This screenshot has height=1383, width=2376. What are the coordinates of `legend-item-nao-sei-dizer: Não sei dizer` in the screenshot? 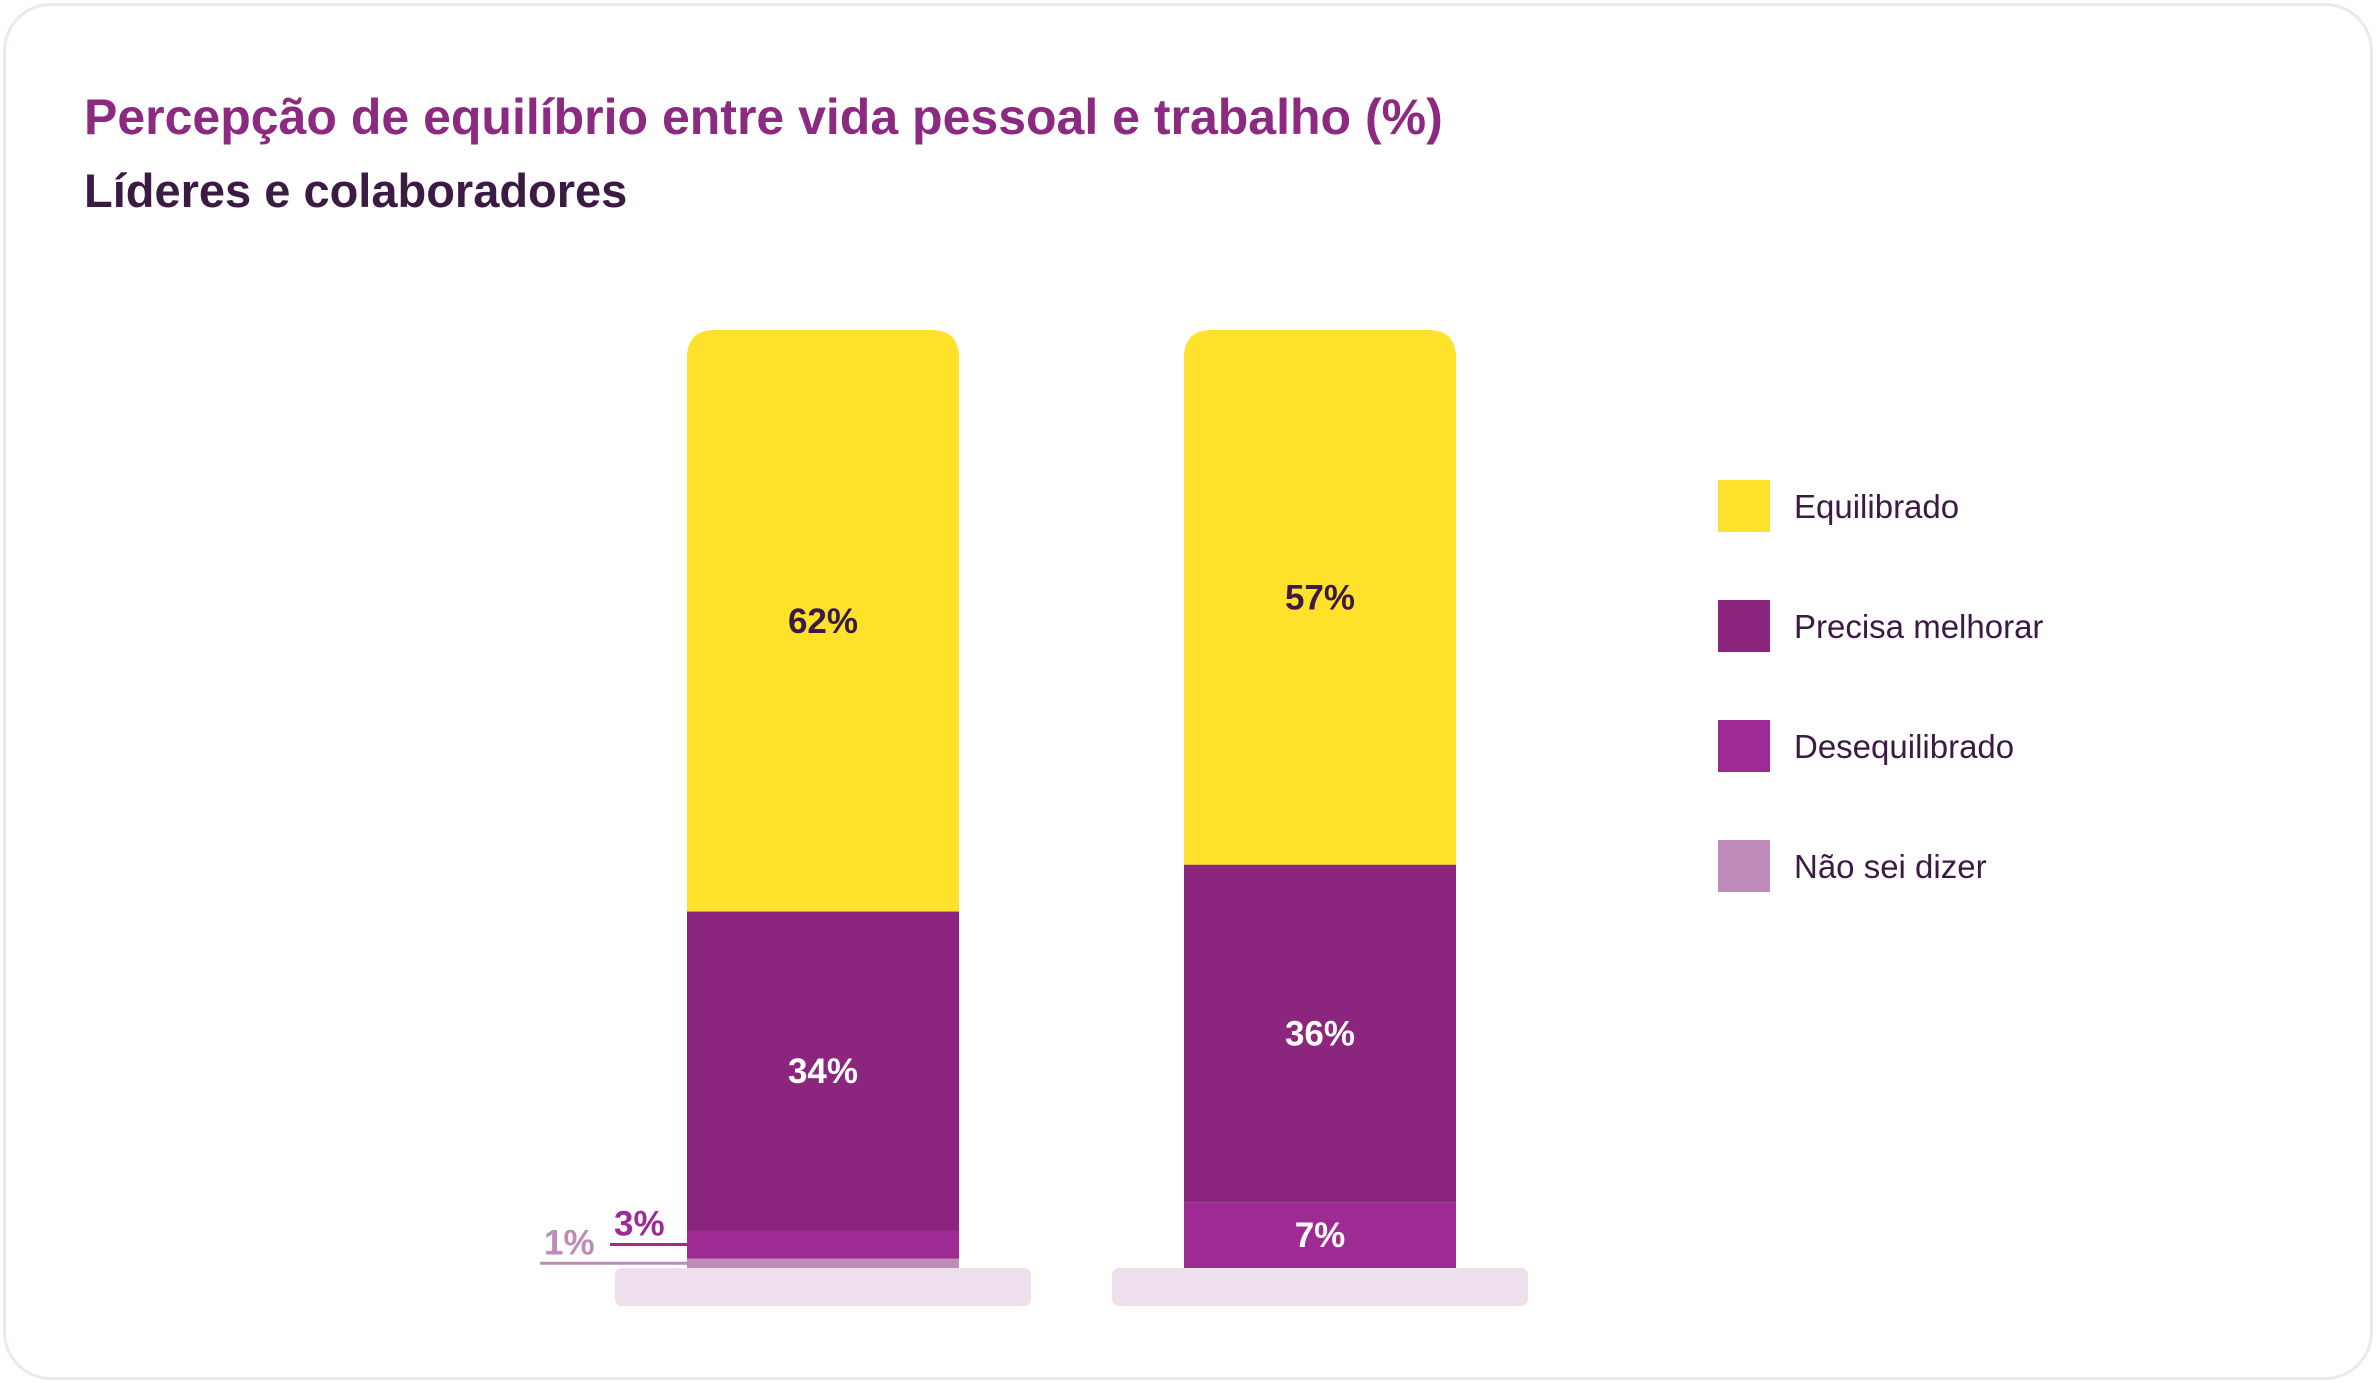 It's located at (1928, 866).